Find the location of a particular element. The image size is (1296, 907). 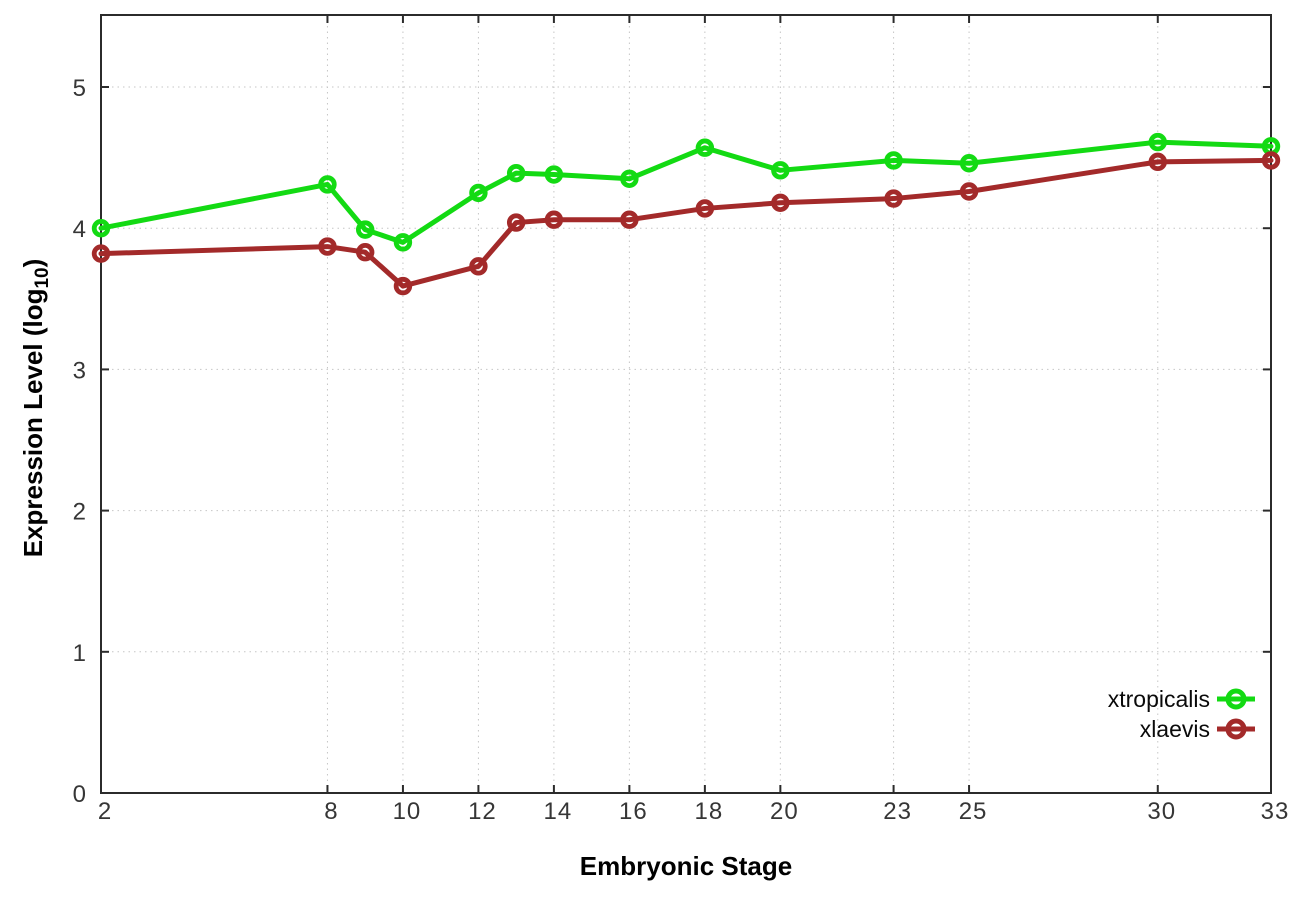

x-tick-label: 12 is located at coordinates (482, 811).